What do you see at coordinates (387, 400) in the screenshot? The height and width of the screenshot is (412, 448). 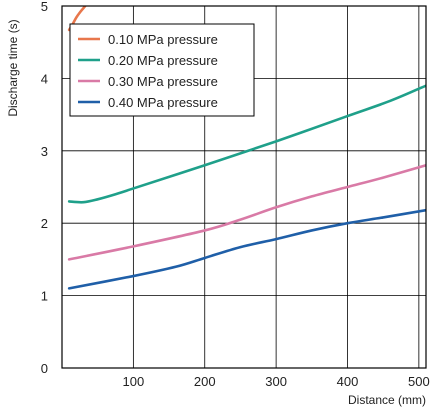 I see `x-axis-title: Distance (mm)` at bounding box center [387, 400].